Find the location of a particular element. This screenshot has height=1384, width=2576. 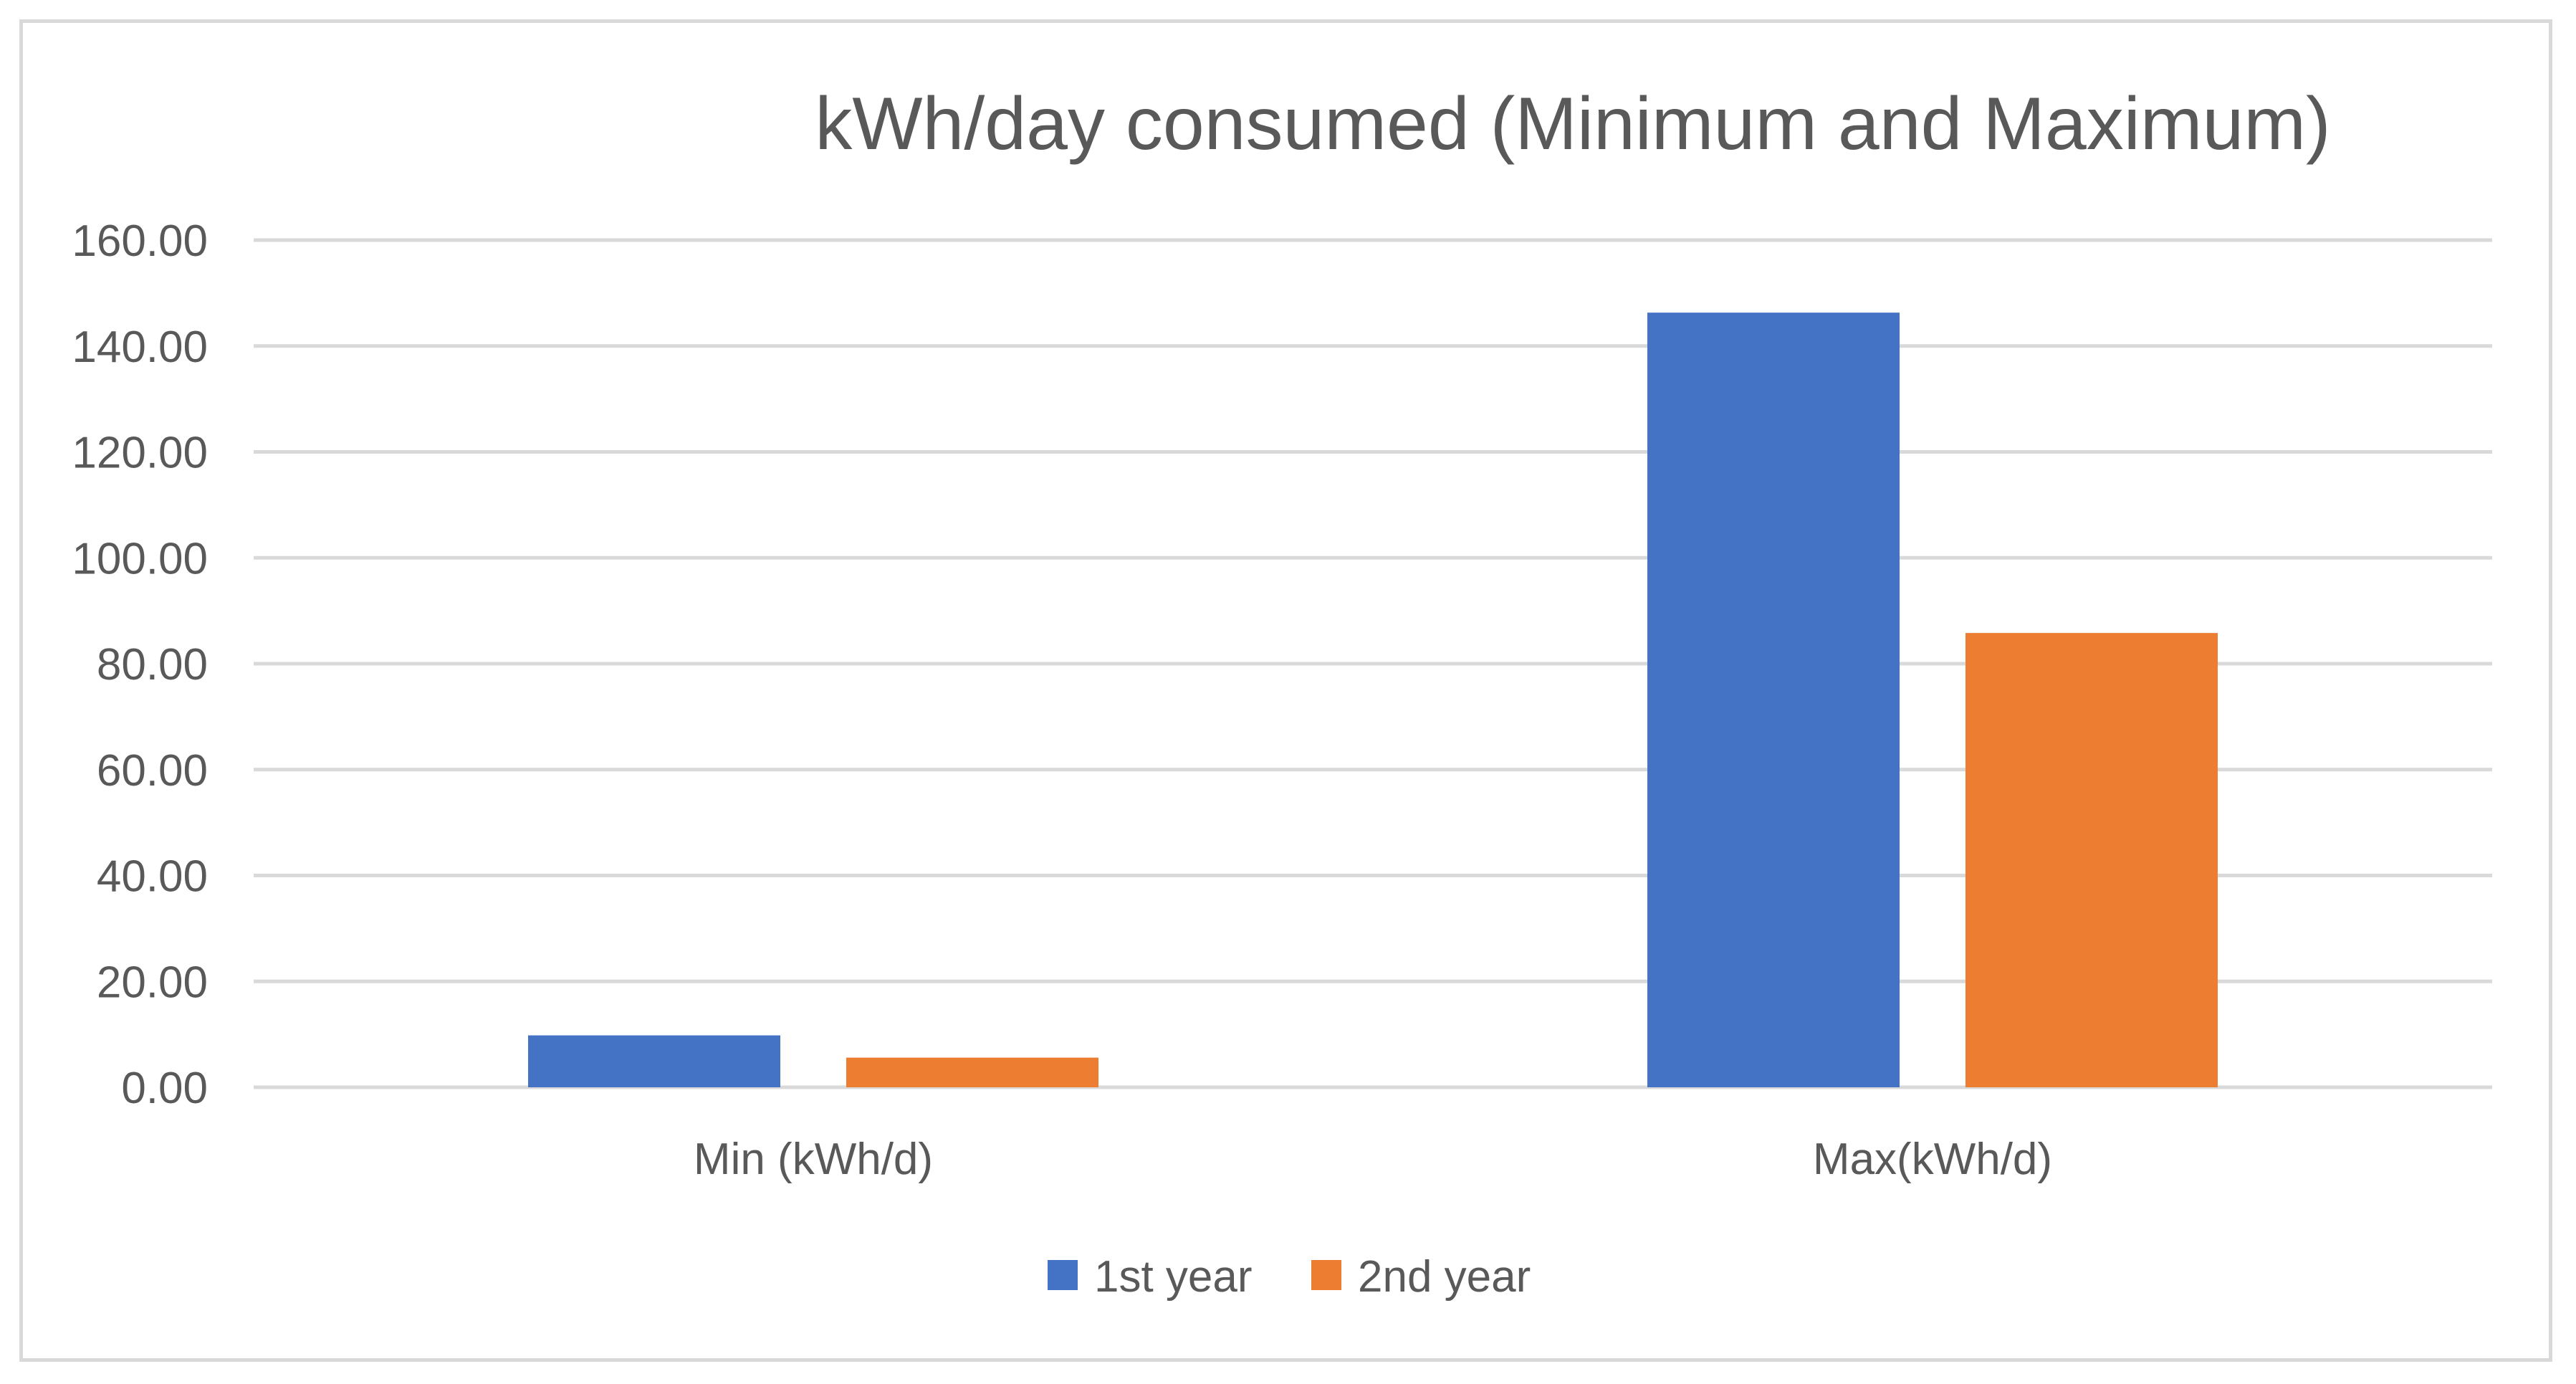

y-tick-label: 140.00 is located at coordinates (140, 347).